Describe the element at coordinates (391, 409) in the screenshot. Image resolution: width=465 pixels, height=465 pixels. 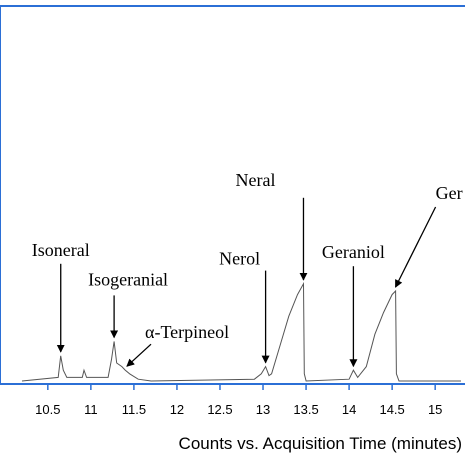
I see `x-tick-label: 14.5` at that location.